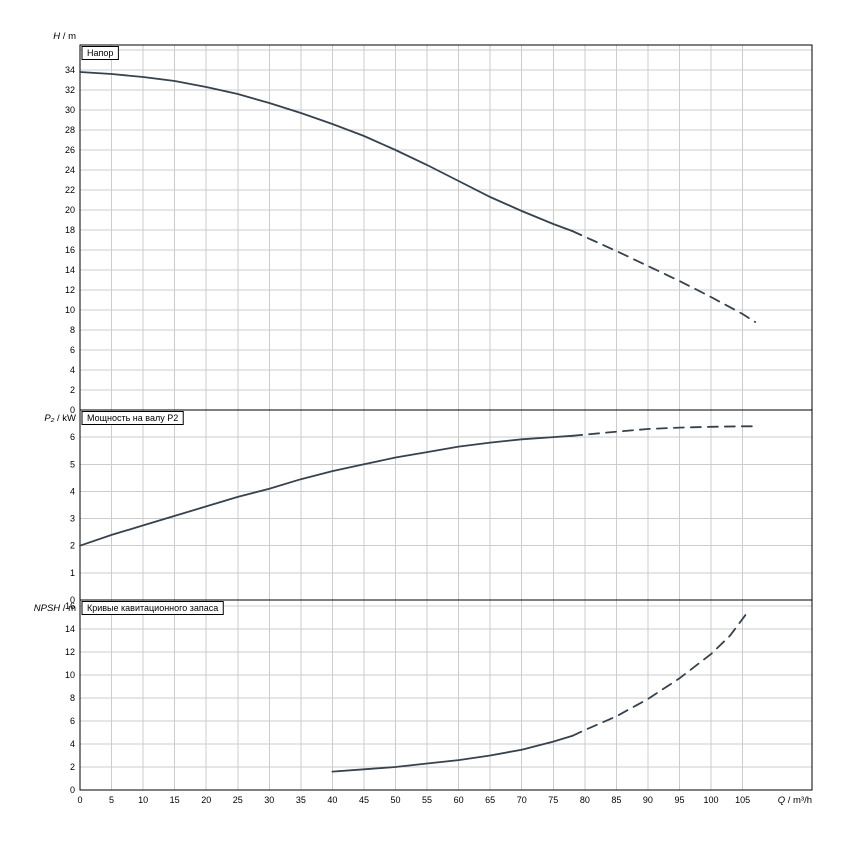 The width and height of the screenshot is (850, 850). I want to click on head-ytick-label: 4, so click(72, 370).